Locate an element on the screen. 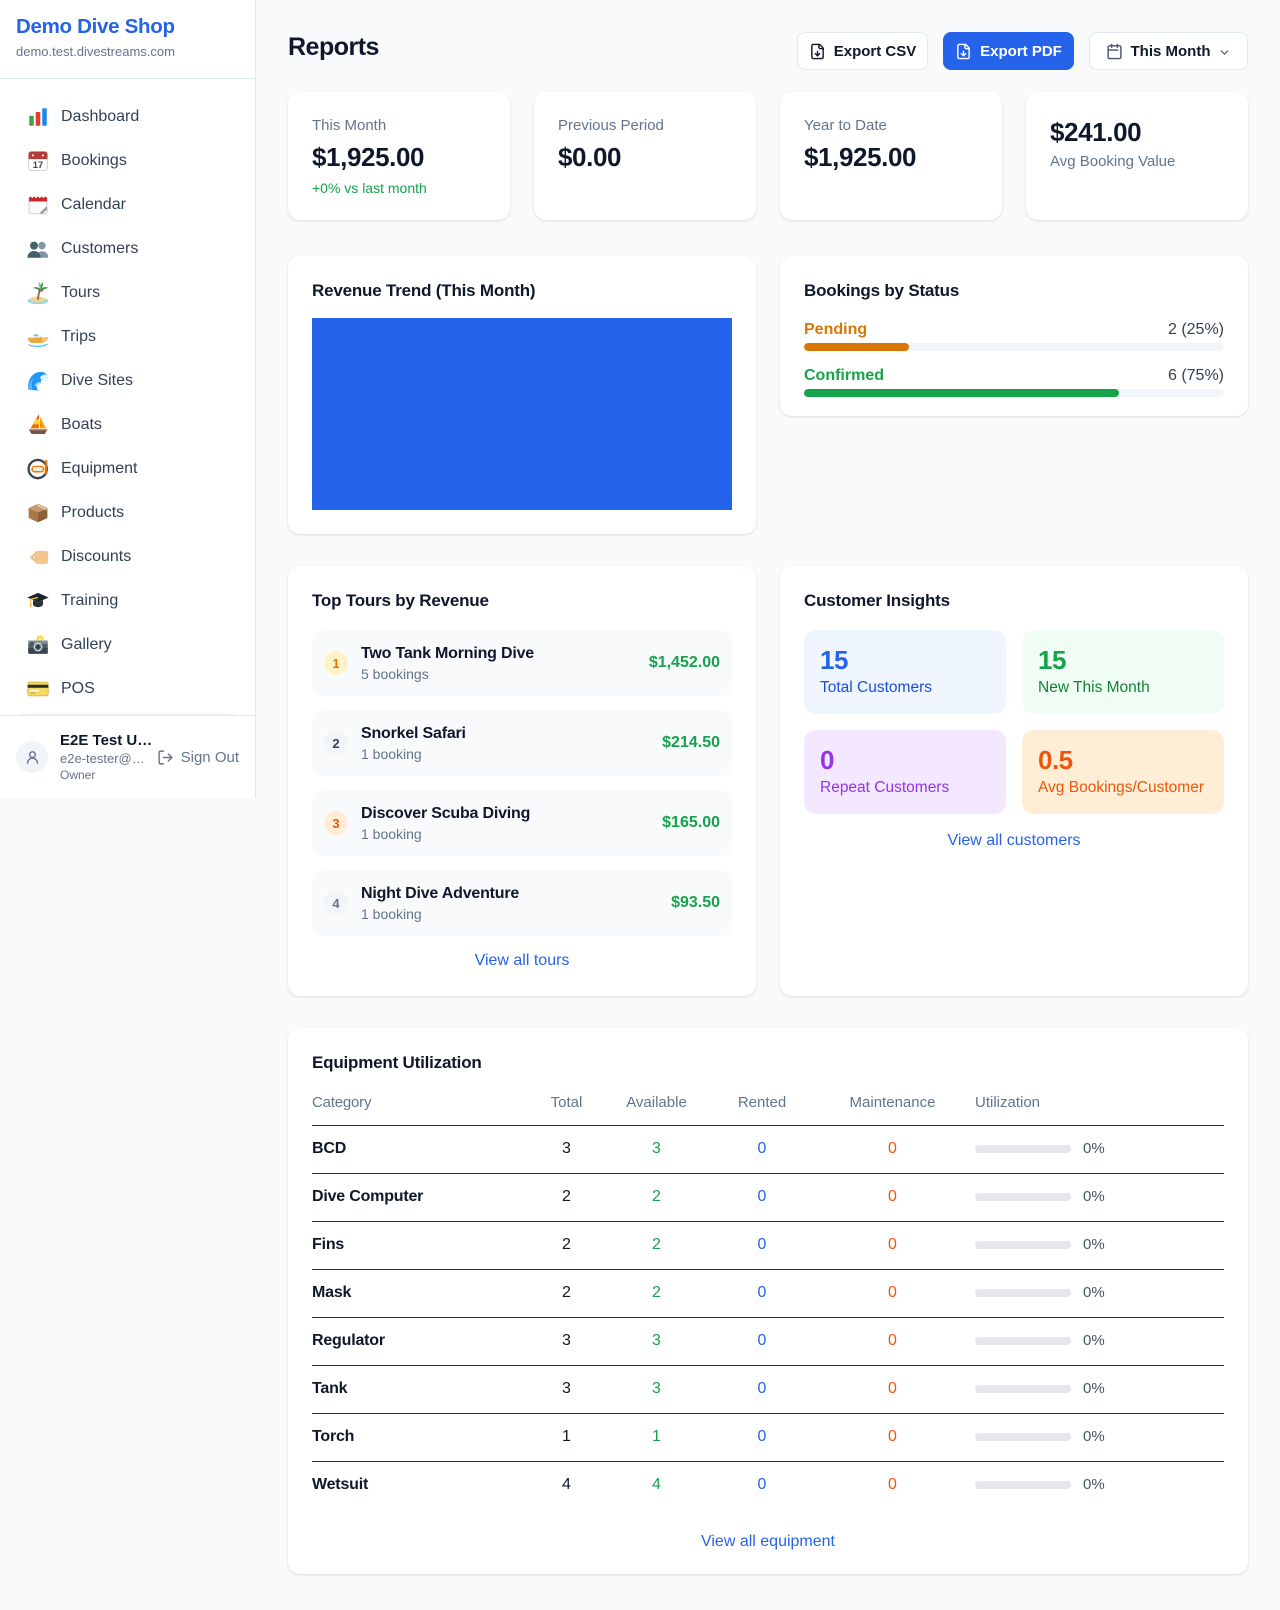 Image resolution: width=1280 pixels, height=1610 pixels. svg-text: 17 is located at coordinates (38, 165).